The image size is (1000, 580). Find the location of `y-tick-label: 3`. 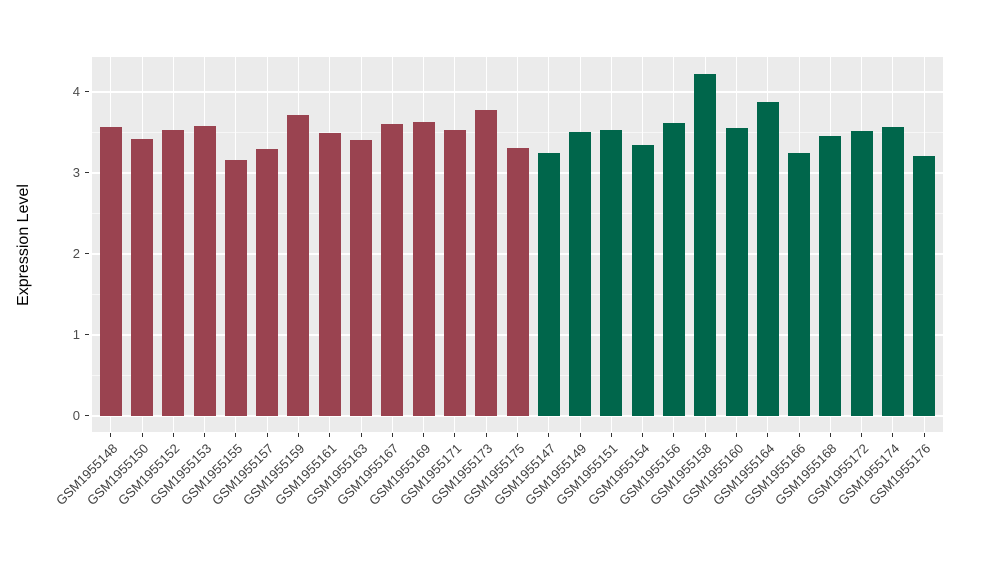

y-tick-label: 3 is located at coordinates (76, 172).